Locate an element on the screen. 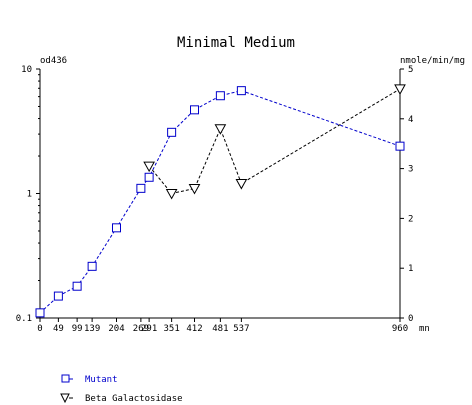  x-tick-label: 291 is located at coordinates (149, 329).